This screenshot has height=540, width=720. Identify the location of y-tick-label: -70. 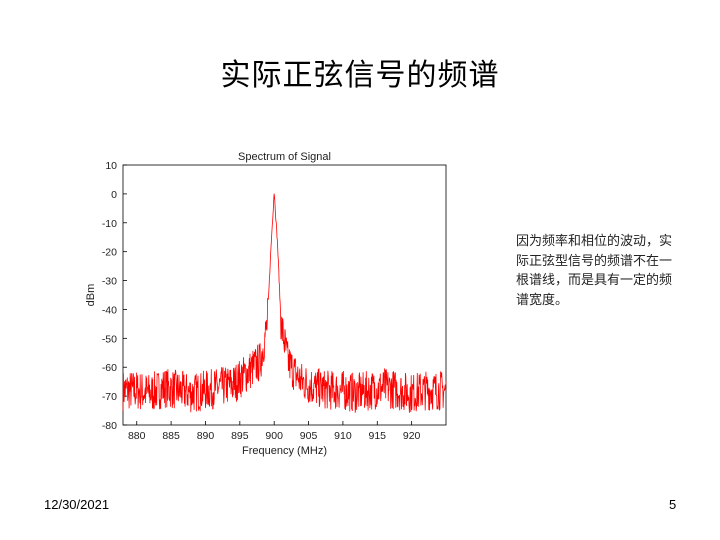
(109, 397).